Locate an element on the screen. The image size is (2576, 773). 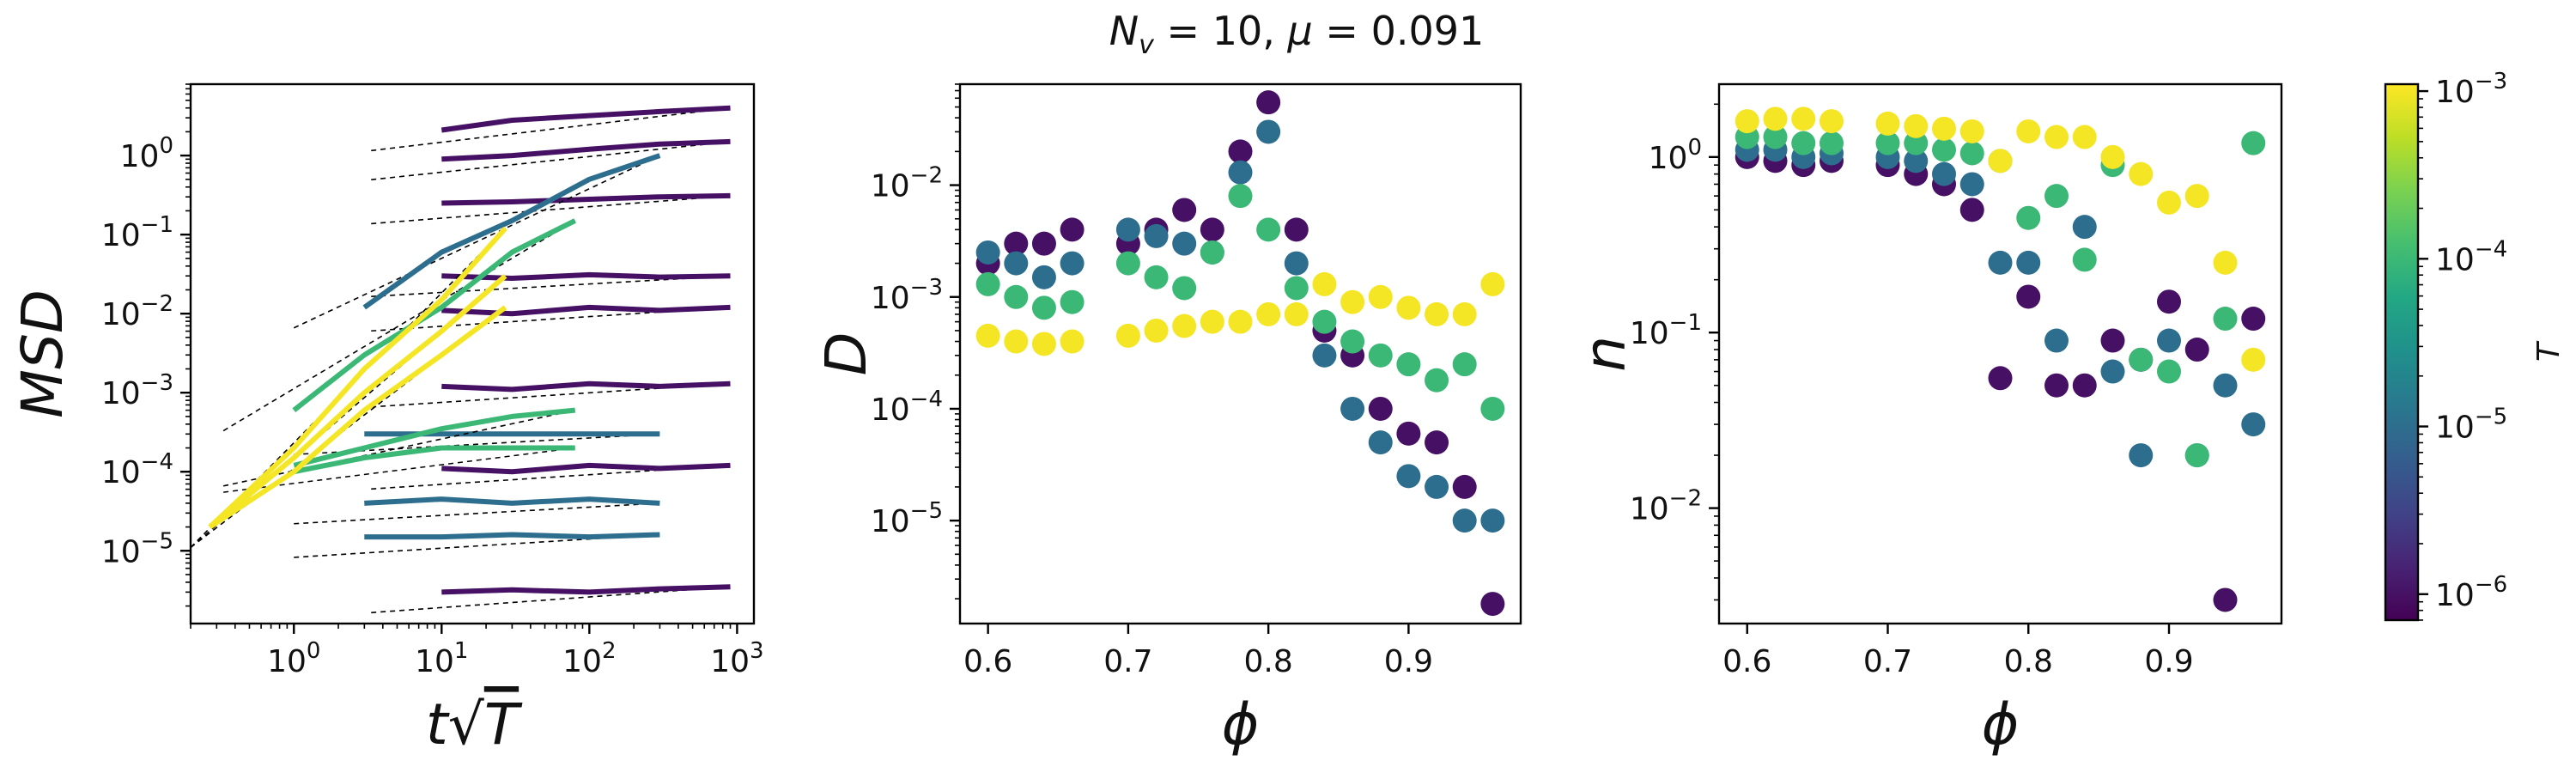
x-axis-label: ϕ is located at coordinates (2001, 724).